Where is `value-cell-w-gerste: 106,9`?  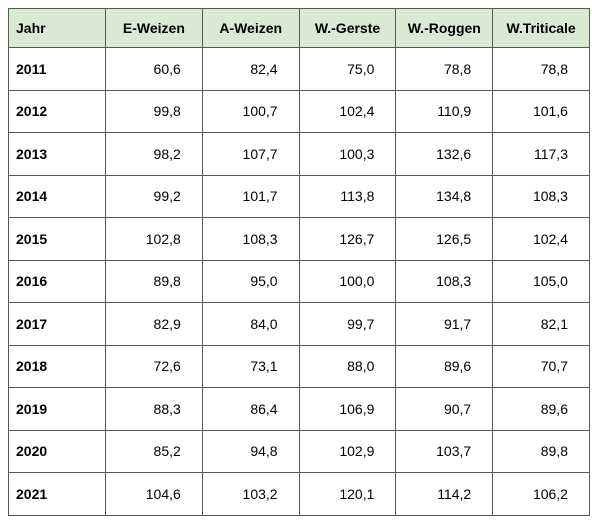
value-cell-w-gerste: 106,9 is located at coordinates (347, 409).